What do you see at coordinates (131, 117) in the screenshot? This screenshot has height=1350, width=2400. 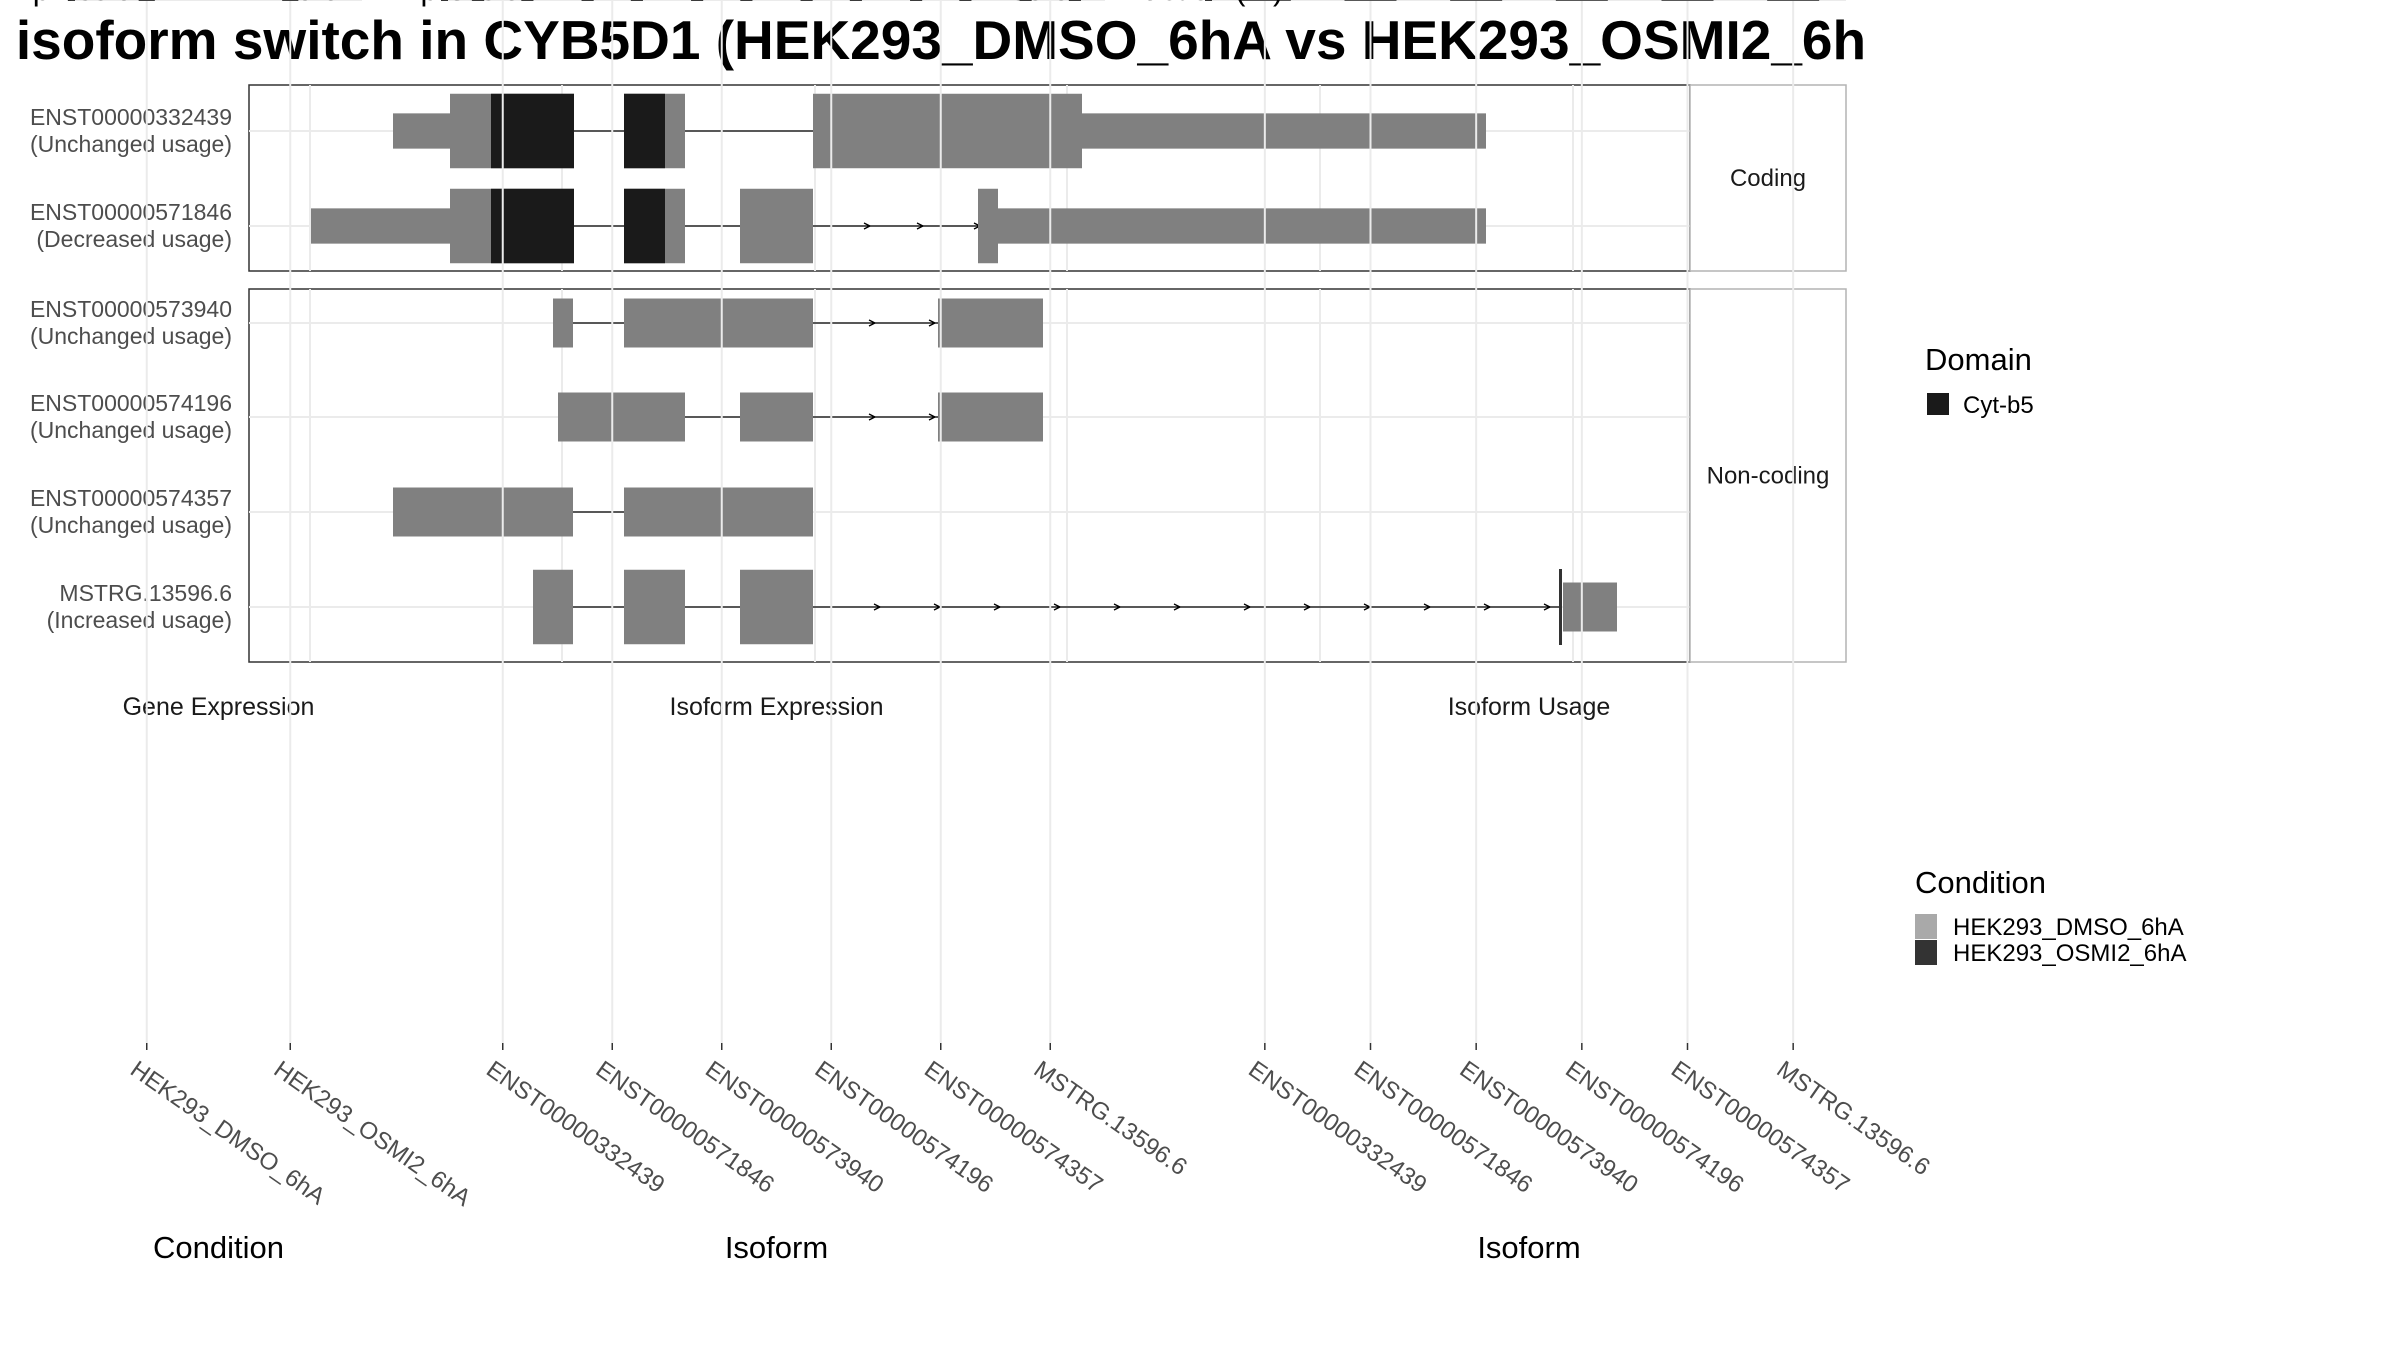 I see `transcript-id-label: ENST00000332439` at bounding box center [131, 117].